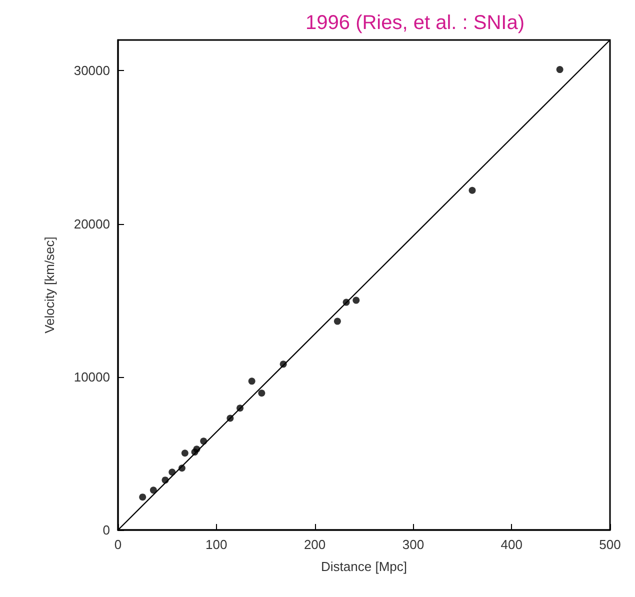 The image size is (635, 597). I want to click on x-tick-label: 400, so click(511, 544).